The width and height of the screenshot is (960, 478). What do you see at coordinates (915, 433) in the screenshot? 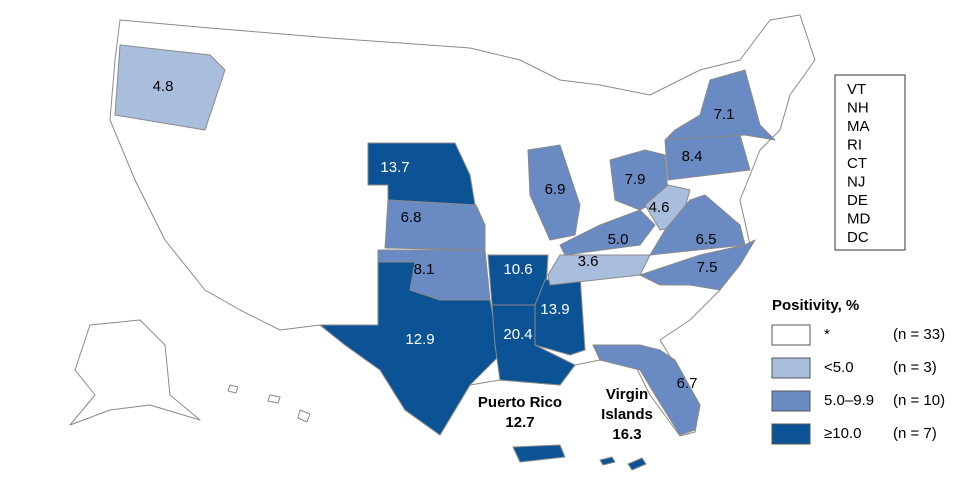
I see `legend-count: (n = 7)` at bounding box center [915, 433].